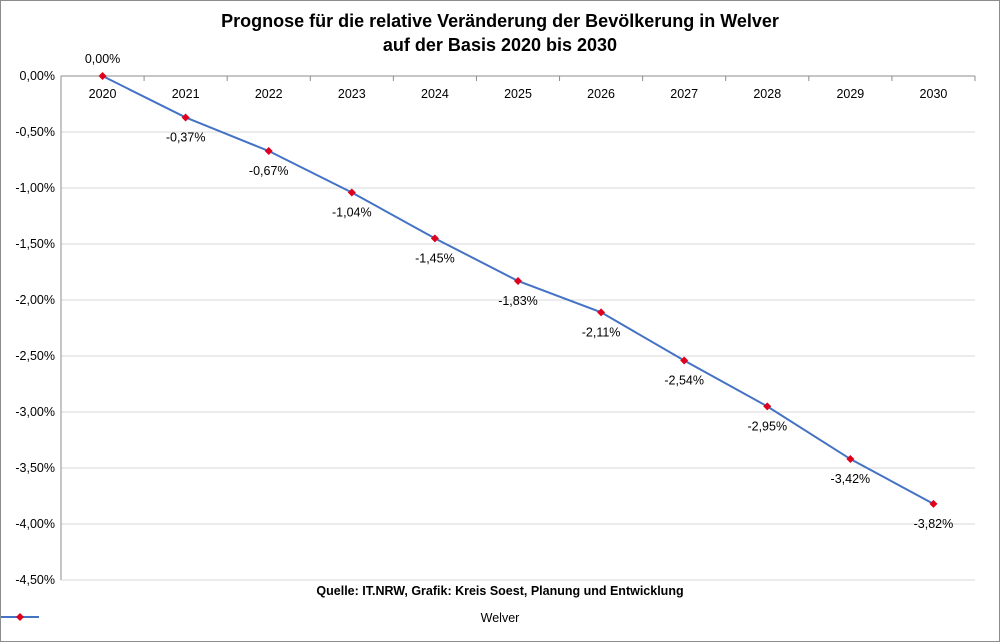 This screenshot has width=1000, height=642. I want to click on x-tick-label: 2024, so click(435, 94).